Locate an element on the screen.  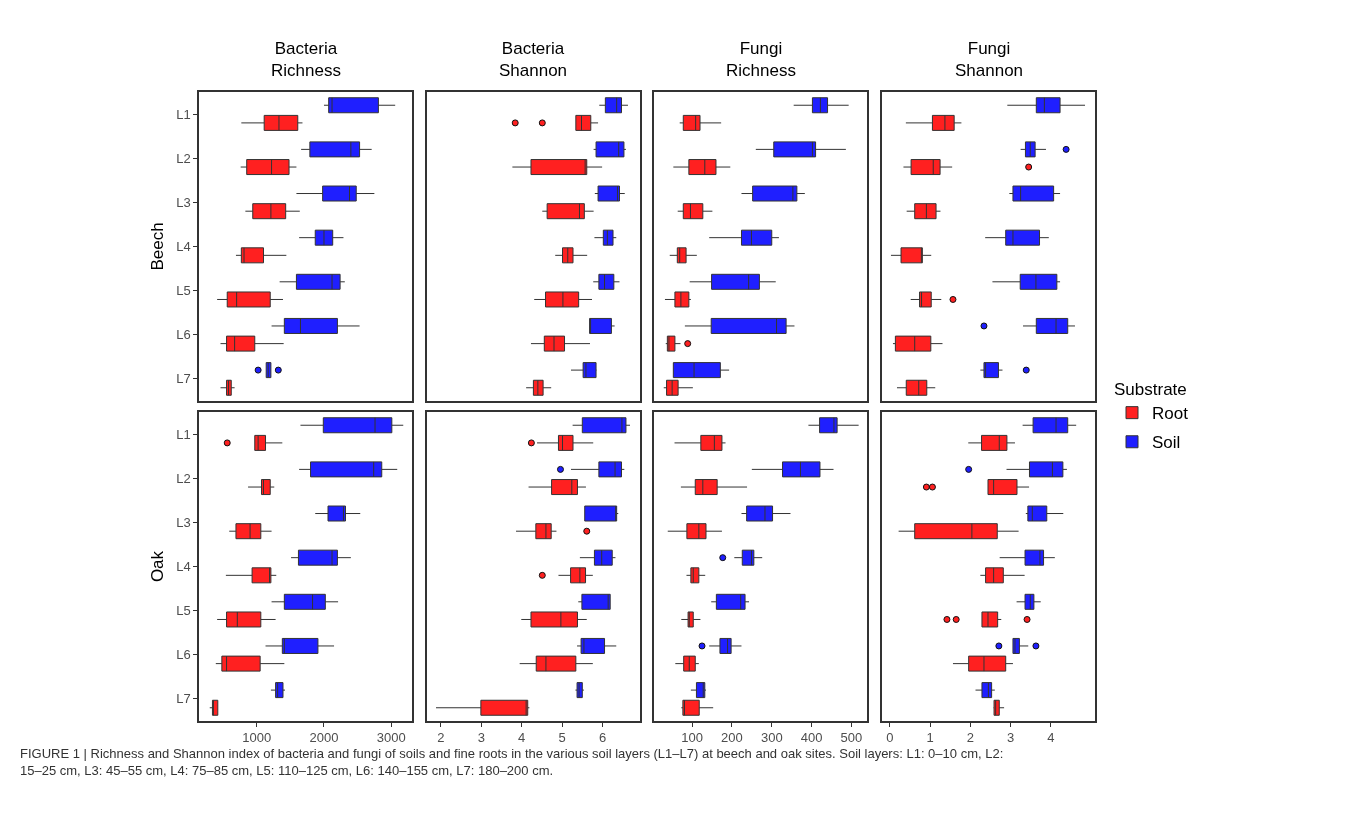
legend-title: Substrate is located at coordinates (1150, 390).